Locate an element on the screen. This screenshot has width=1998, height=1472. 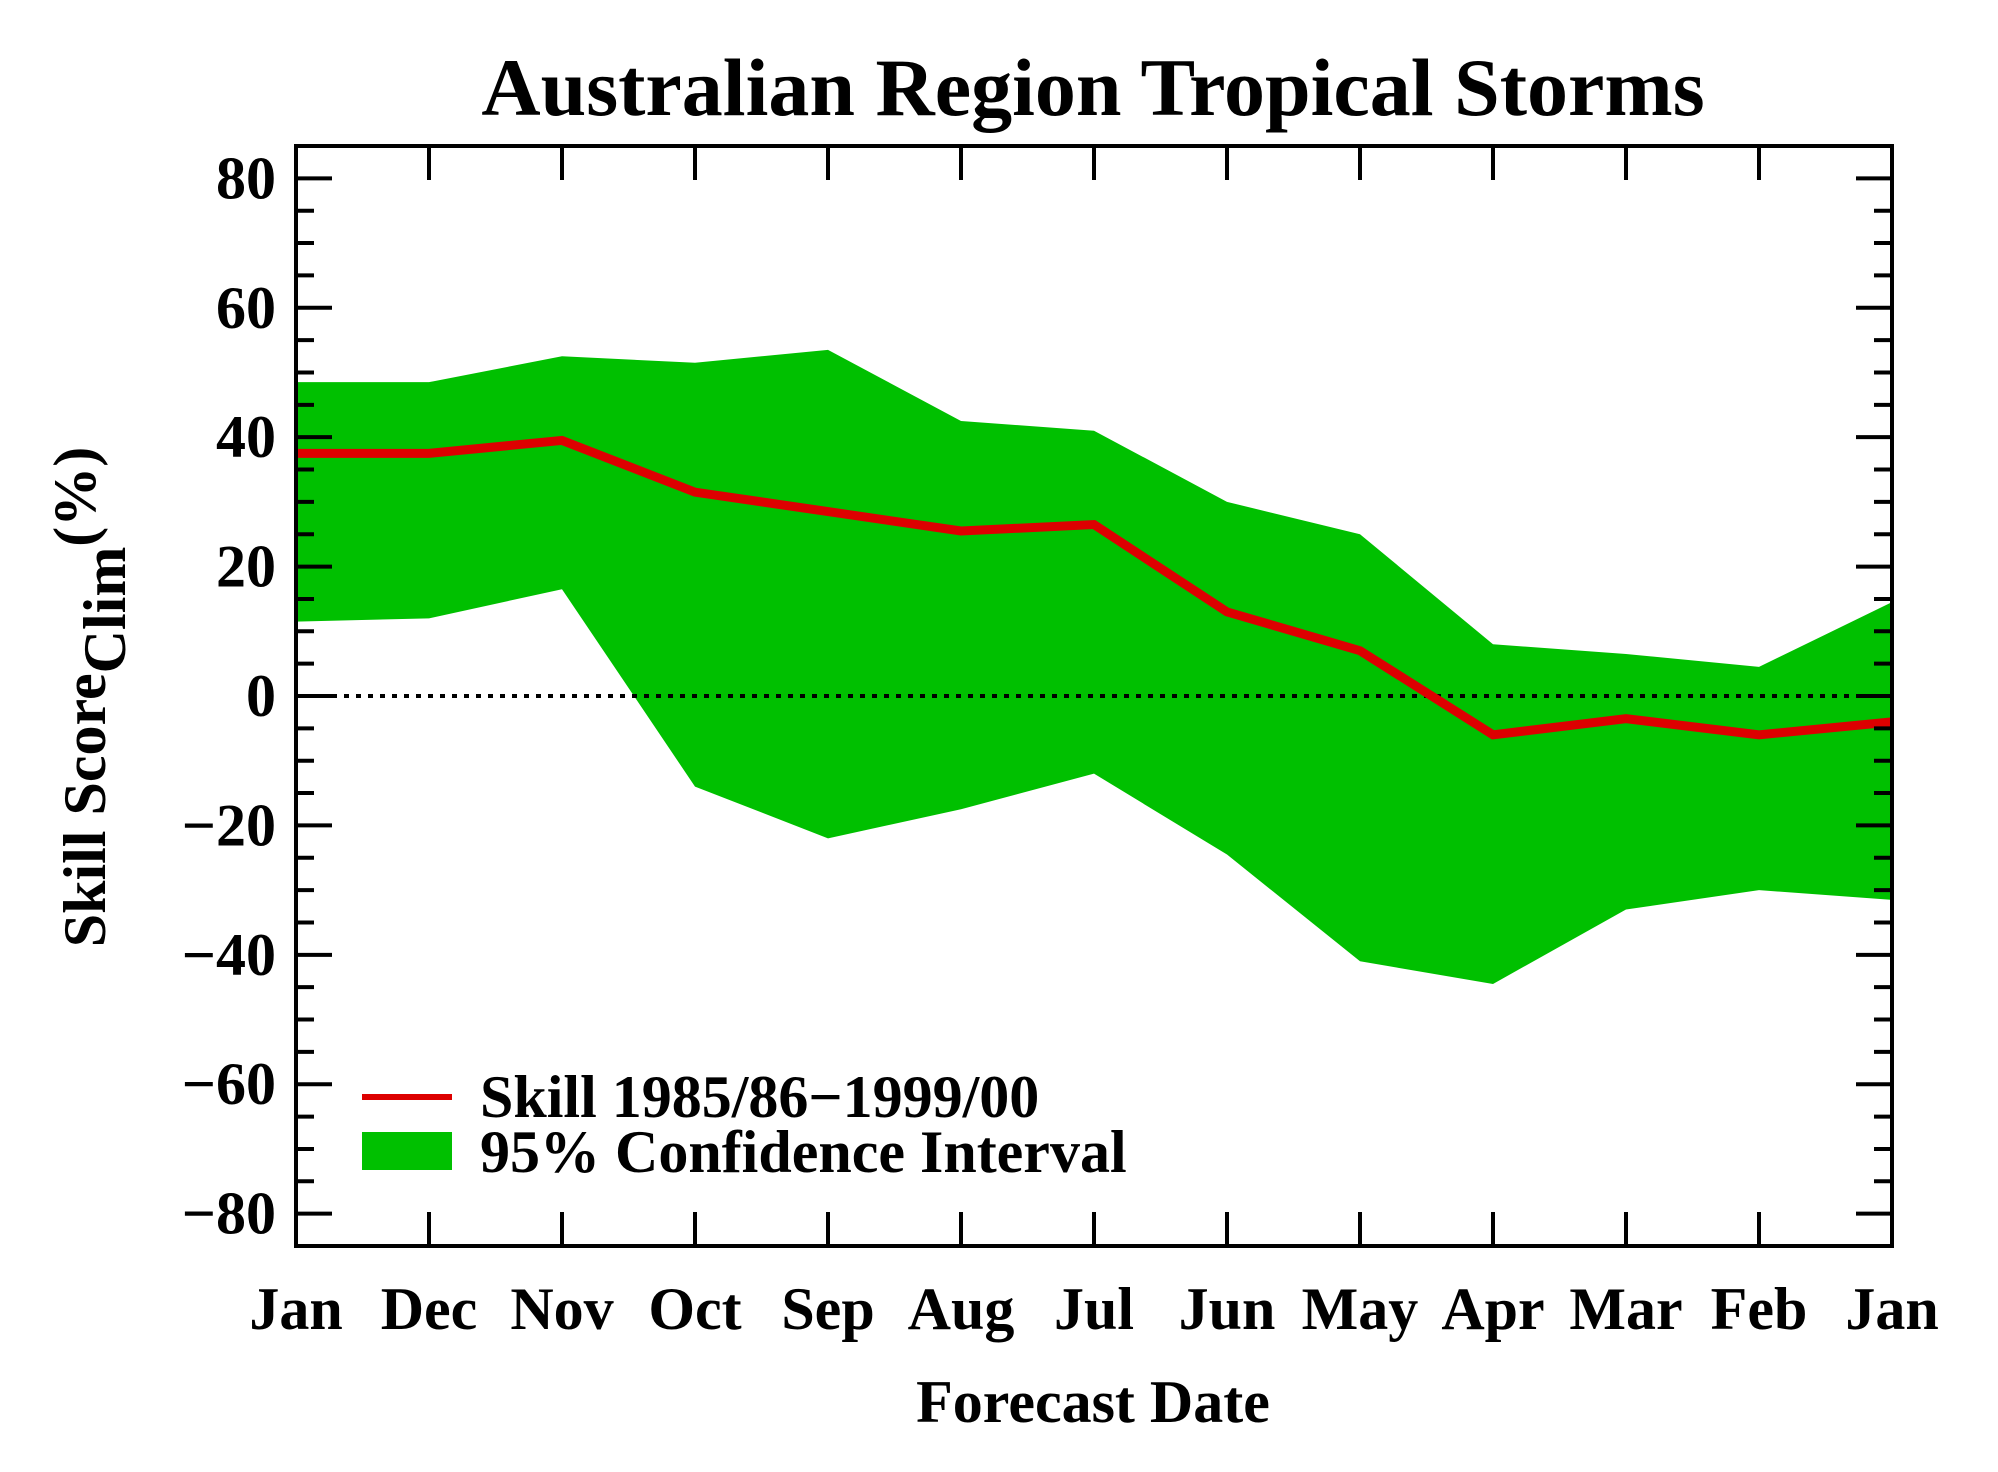
legend-label-confidence-interval: 95% Confidence Interval is located at coordinates (803, 1152).